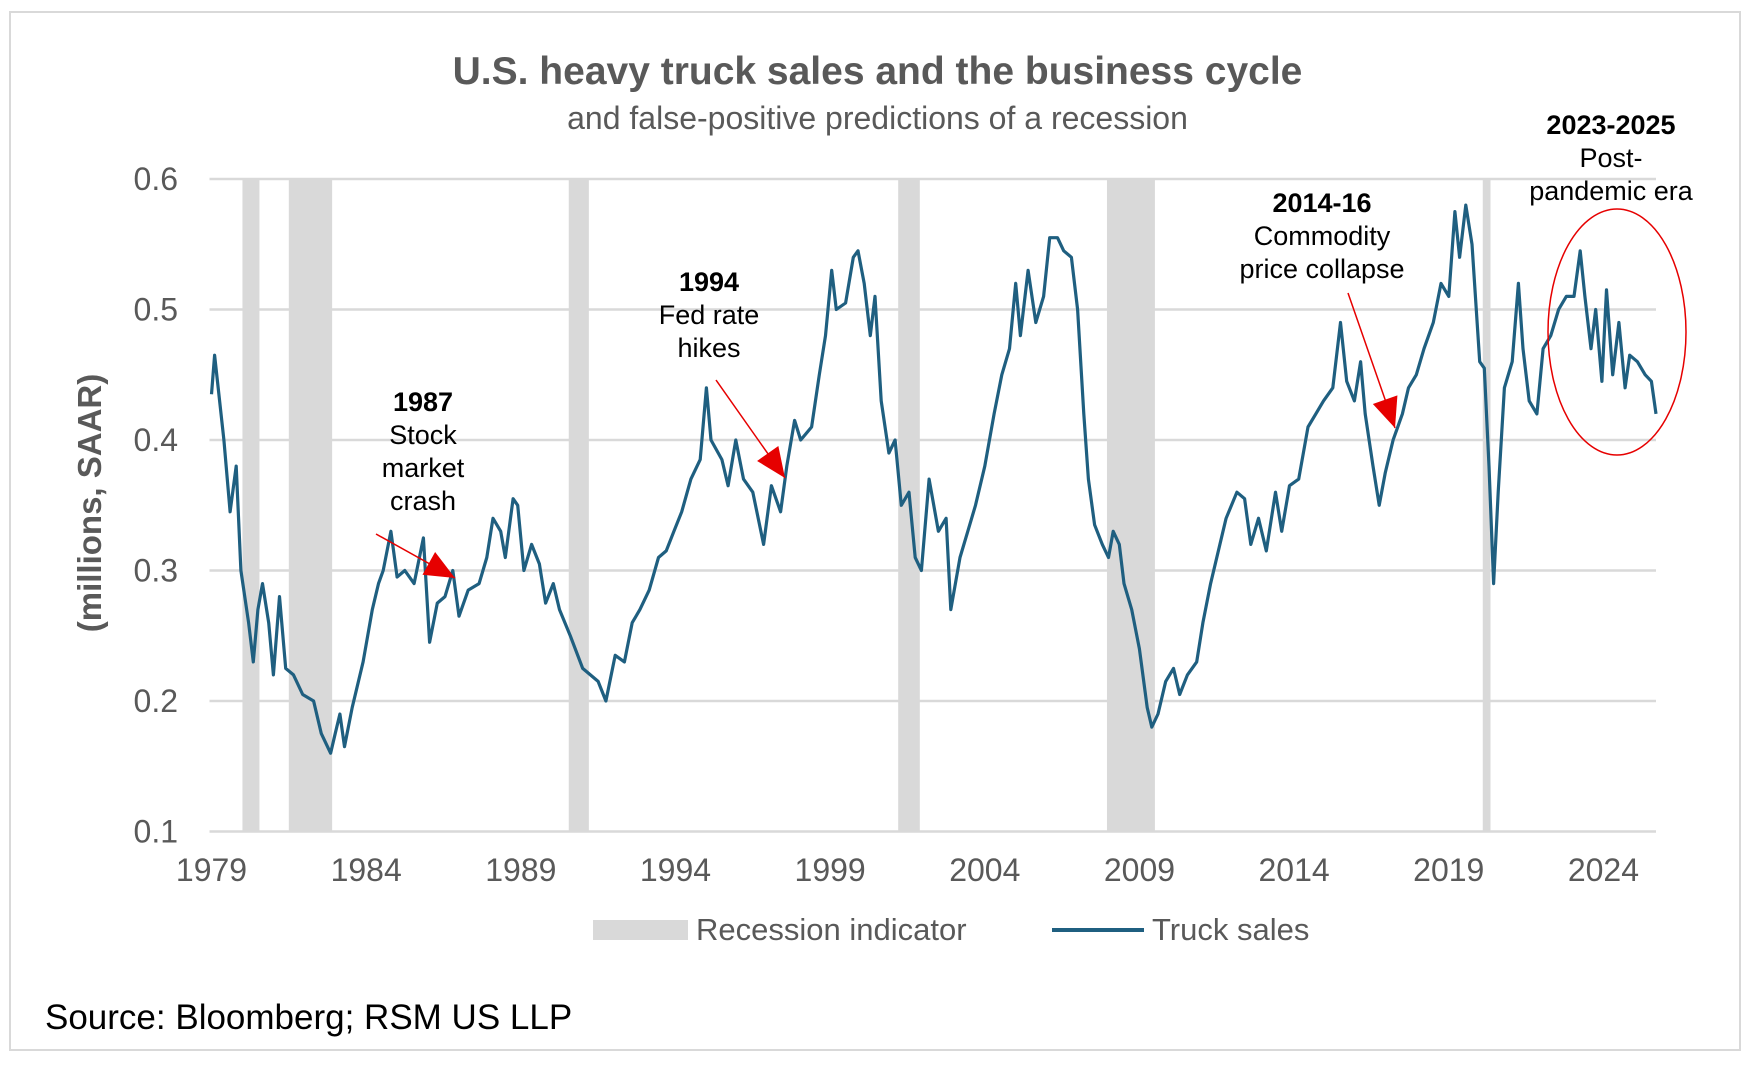 The image size is (1755, 1080). What do you see at coordinates (438, 565) in the screenshot?
I see `arrow-1987-head` at bounding box center [438, 565].